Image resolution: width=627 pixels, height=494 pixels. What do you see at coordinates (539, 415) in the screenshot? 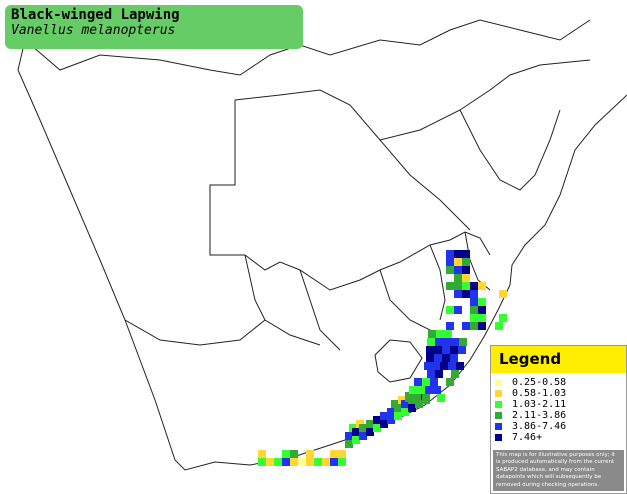
I see `legend-label: 2.11-3.86` at bounding box center [539, 415].